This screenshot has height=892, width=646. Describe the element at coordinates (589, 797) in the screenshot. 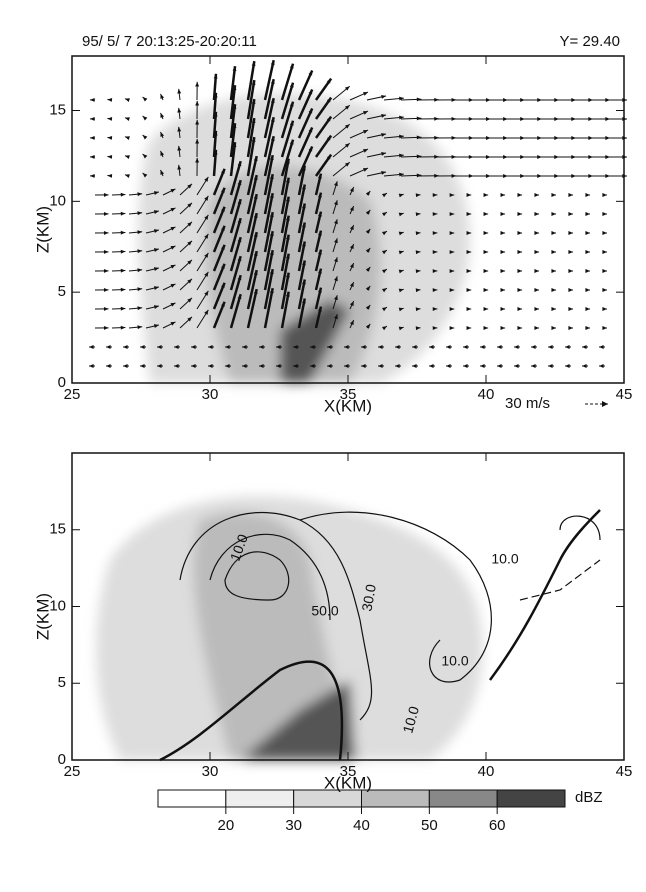

I see `colorbar-unit: dBZ` at that location.